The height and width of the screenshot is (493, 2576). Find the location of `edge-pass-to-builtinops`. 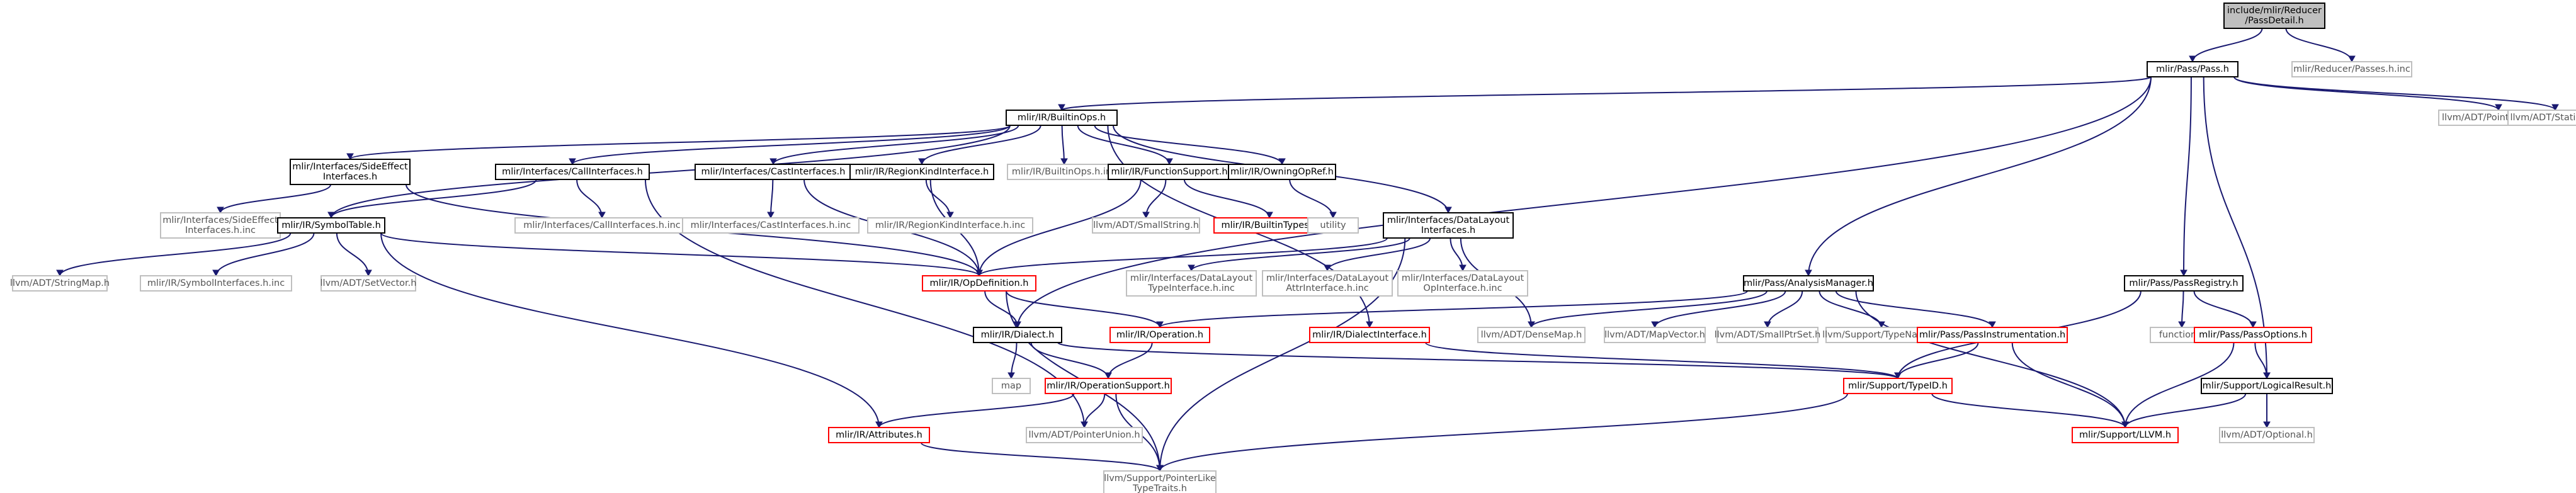

edge-pass-to-builtinops is located at coordinates (1604, 93).